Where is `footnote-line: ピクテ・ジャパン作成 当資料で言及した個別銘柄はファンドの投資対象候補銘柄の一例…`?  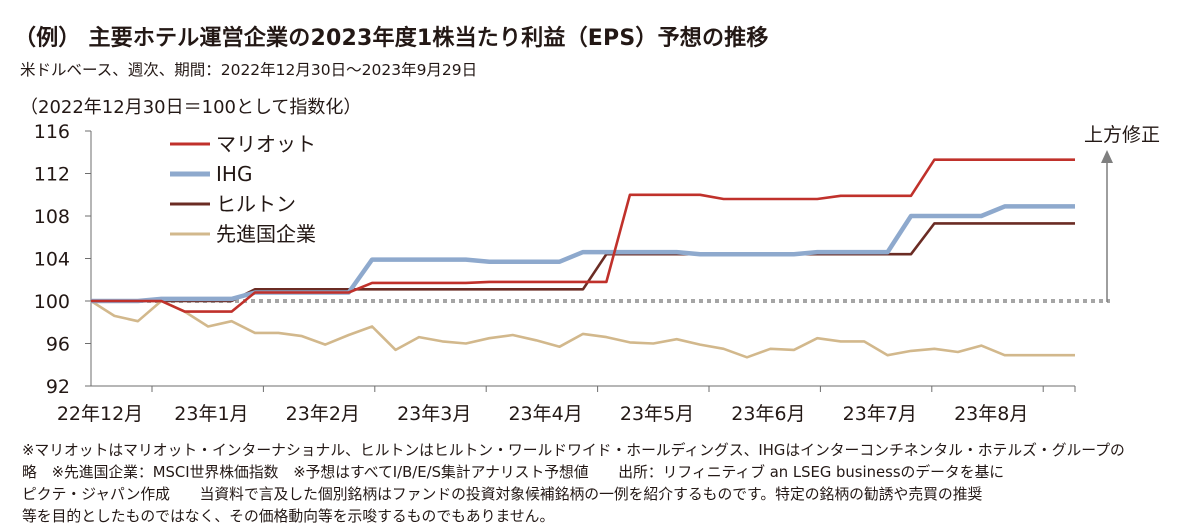
footnote-line: ピクテ・ジャパン作成 当資料で言及した個別銘柄はファンドの投資対象候補銘柄の一例… is located at coordinates (502, 494).